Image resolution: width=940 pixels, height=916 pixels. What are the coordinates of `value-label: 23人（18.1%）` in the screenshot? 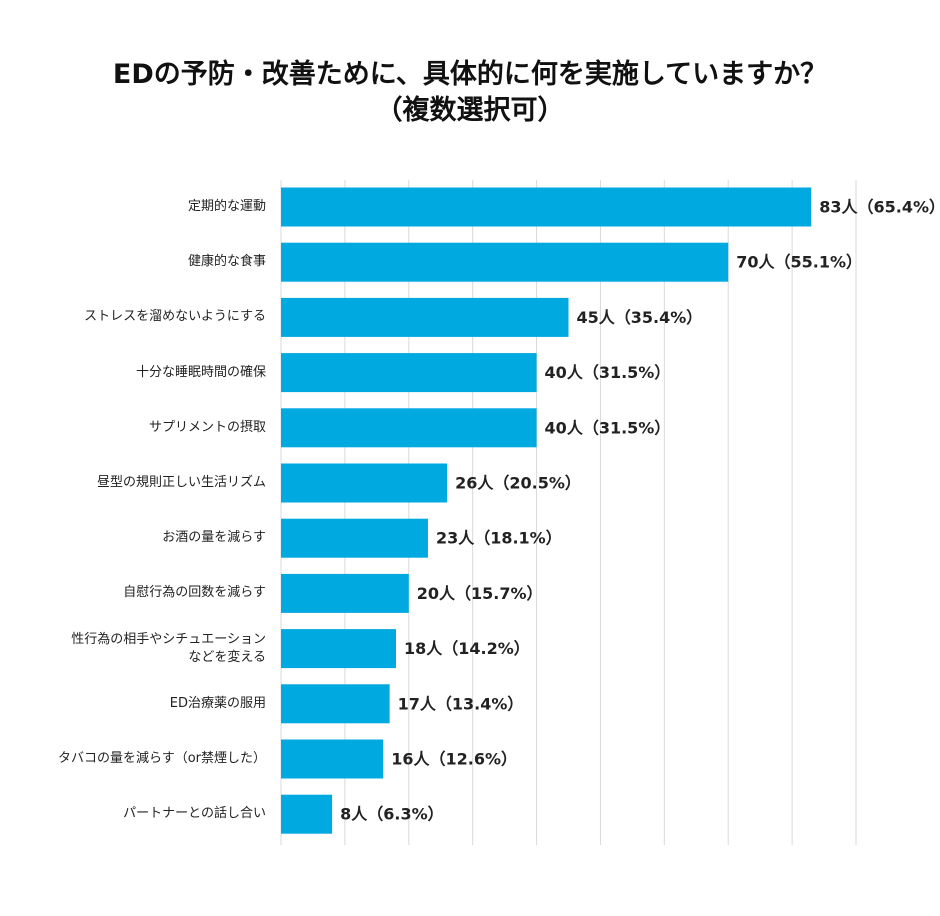 It's located at (499, 538).